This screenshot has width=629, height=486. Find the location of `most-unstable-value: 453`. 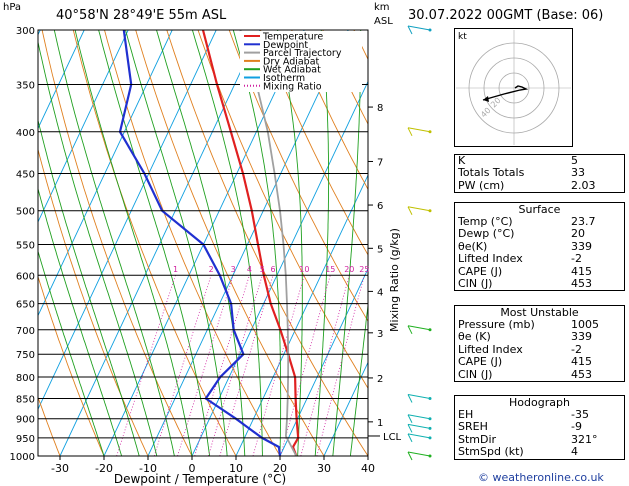

most-unstable-value: 453 is located at coordinates (581, 374).